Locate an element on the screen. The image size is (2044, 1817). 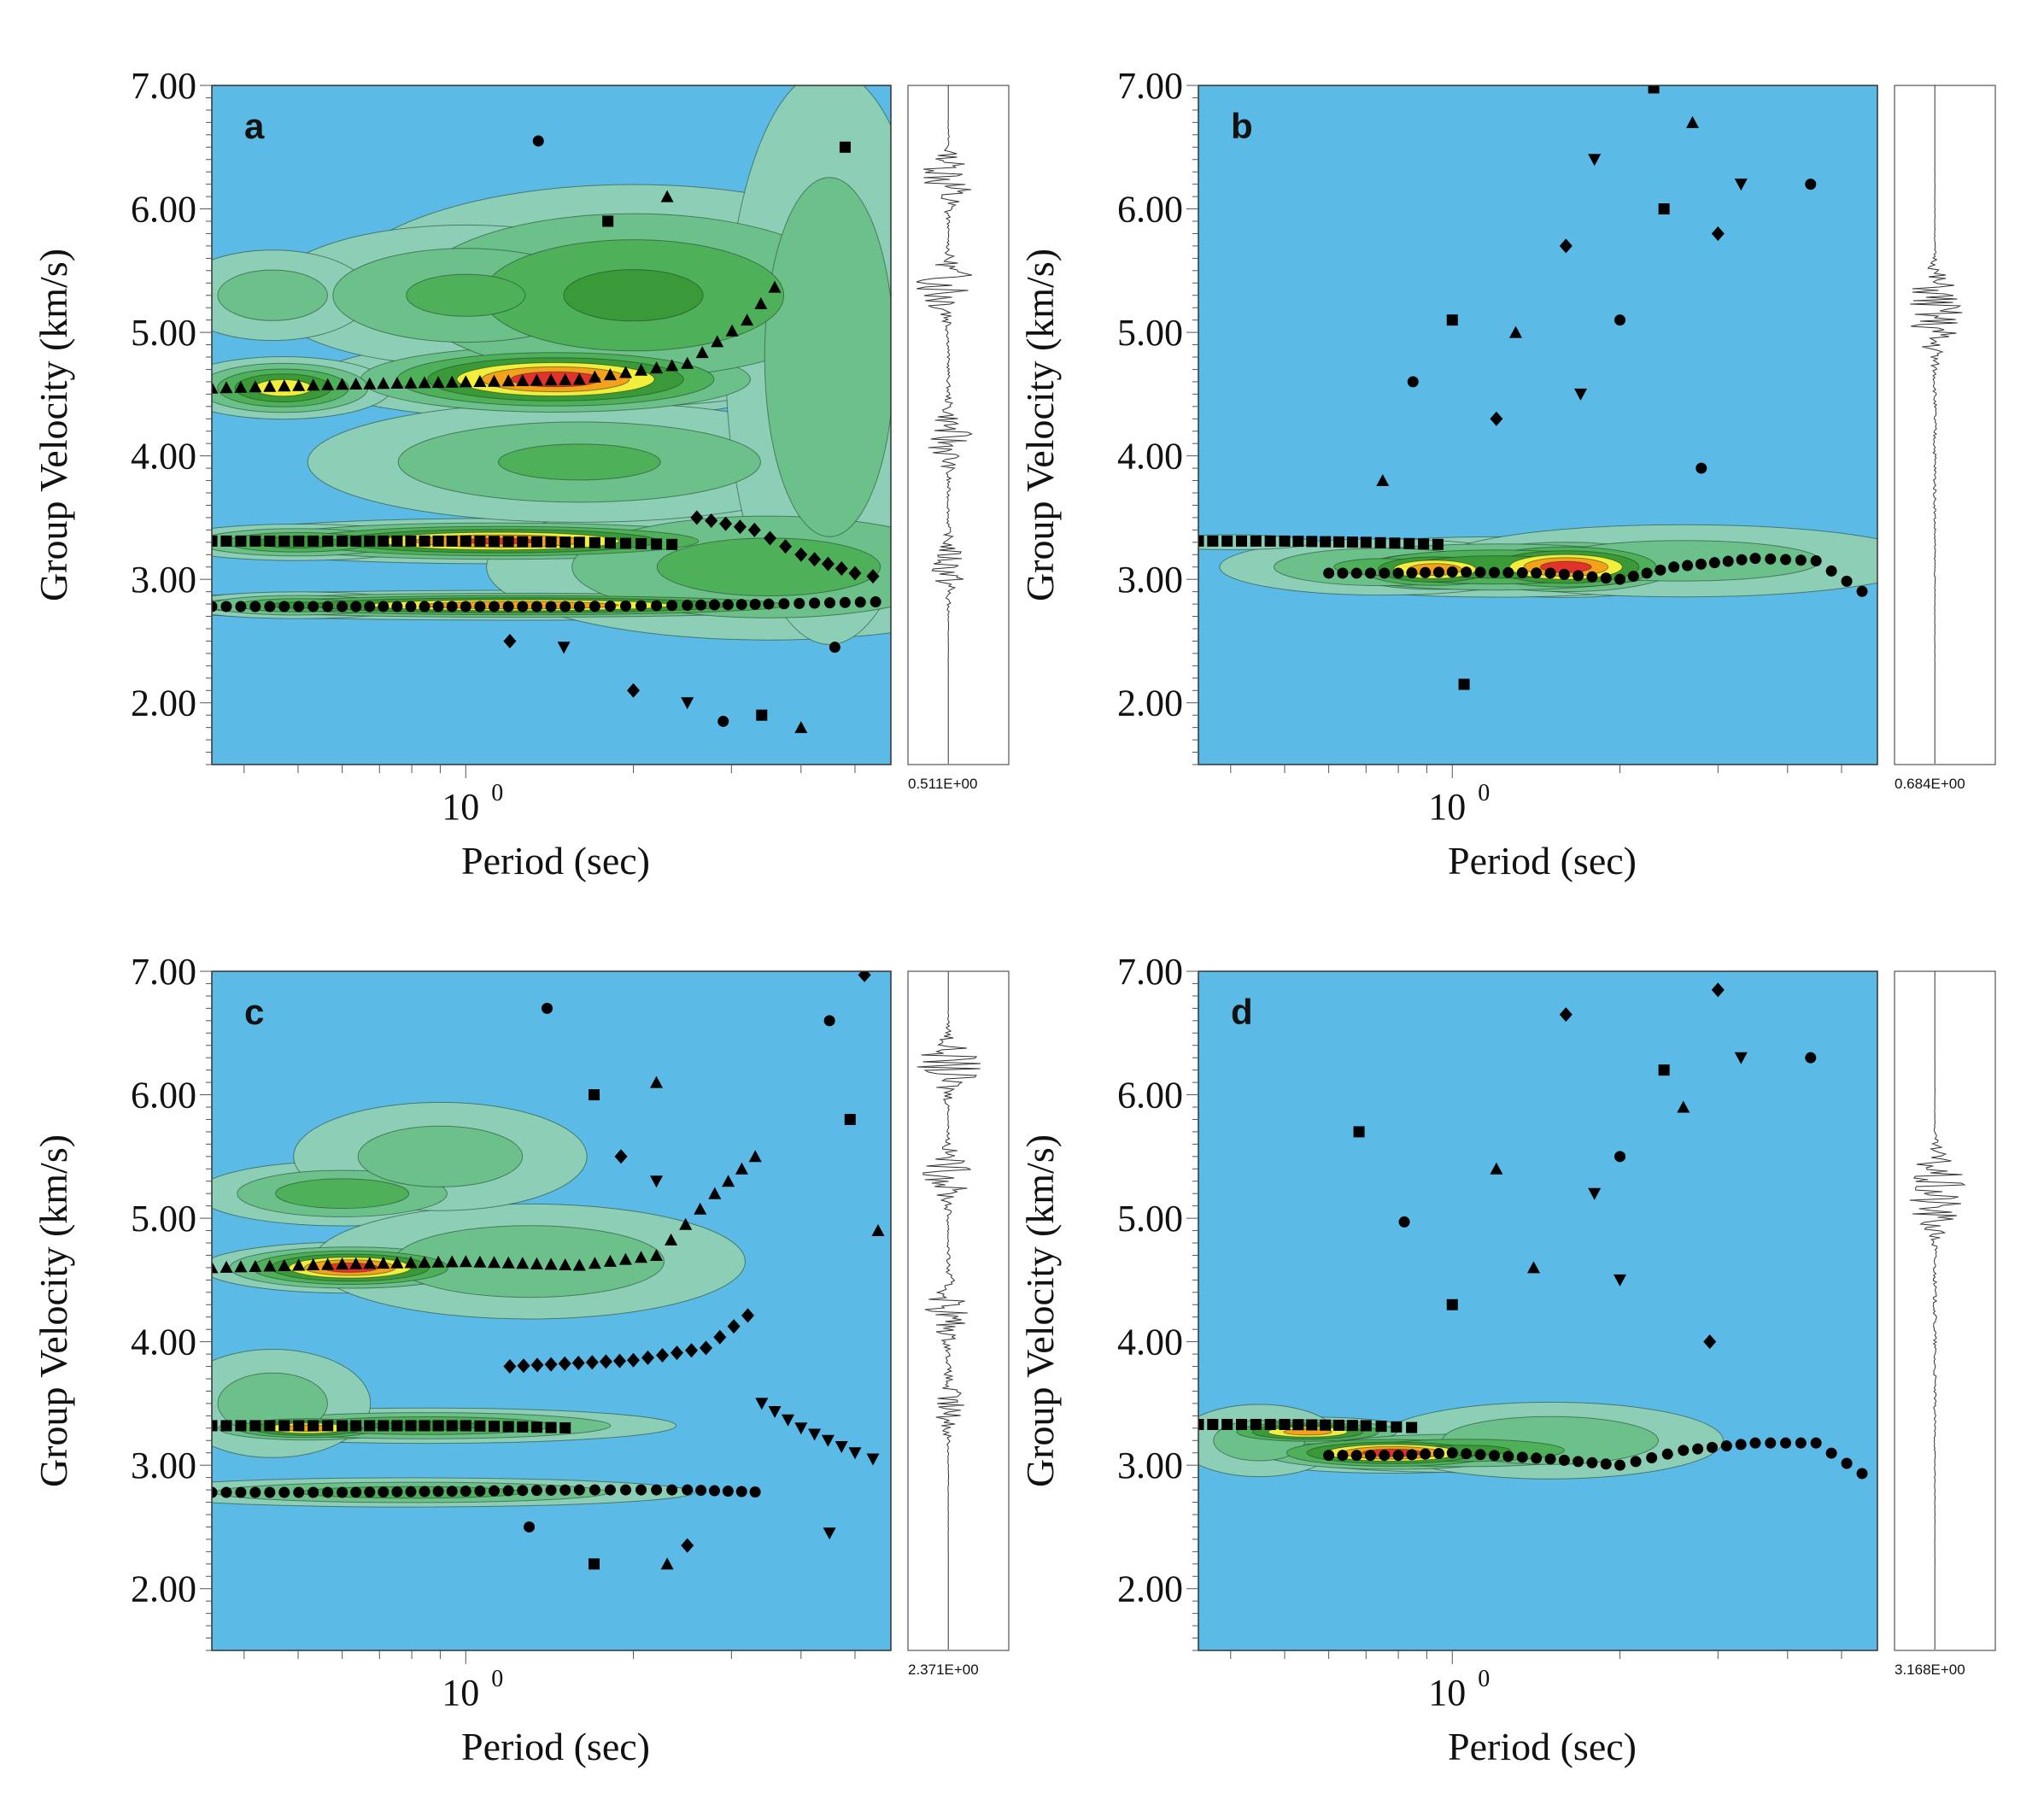
waveform-trace: 3.168E+00 is located at coordinates (1945, 1324).